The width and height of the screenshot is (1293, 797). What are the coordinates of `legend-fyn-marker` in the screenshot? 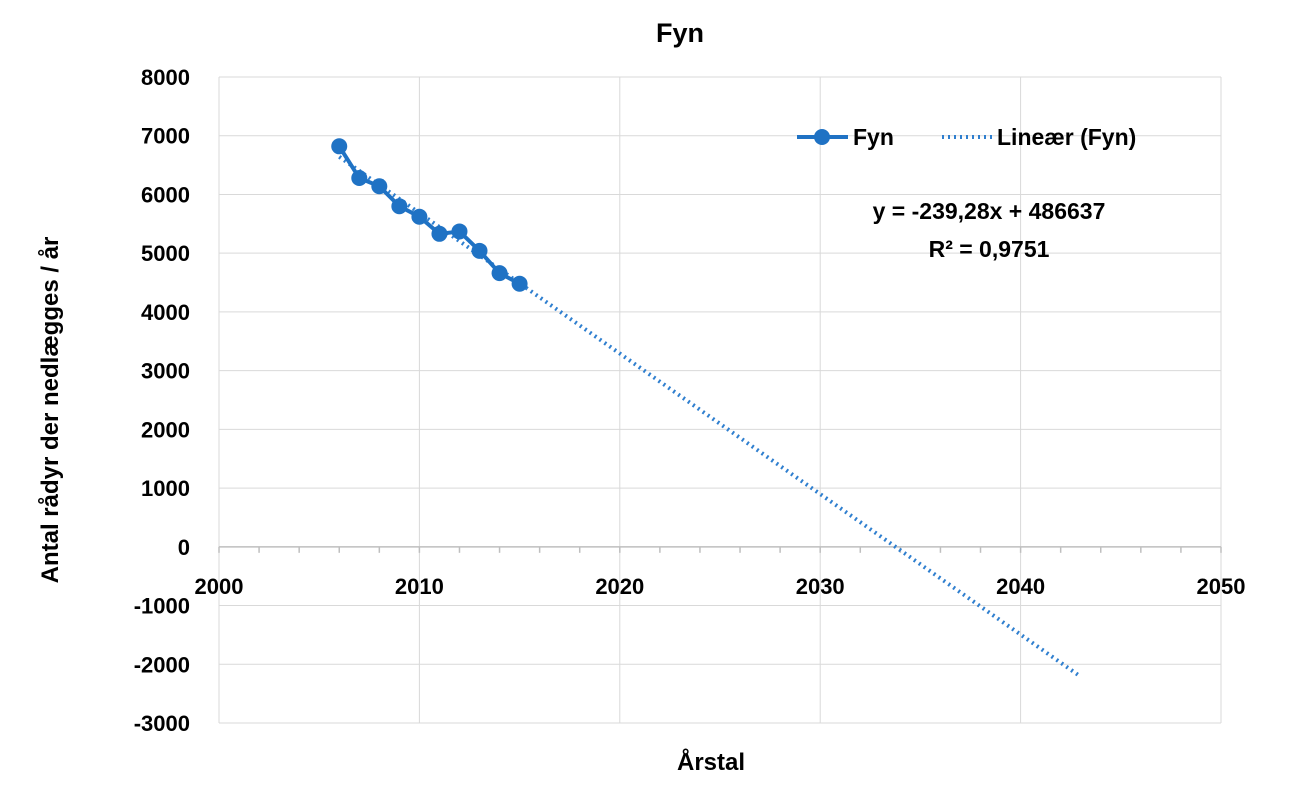 It's located at (822, 137).